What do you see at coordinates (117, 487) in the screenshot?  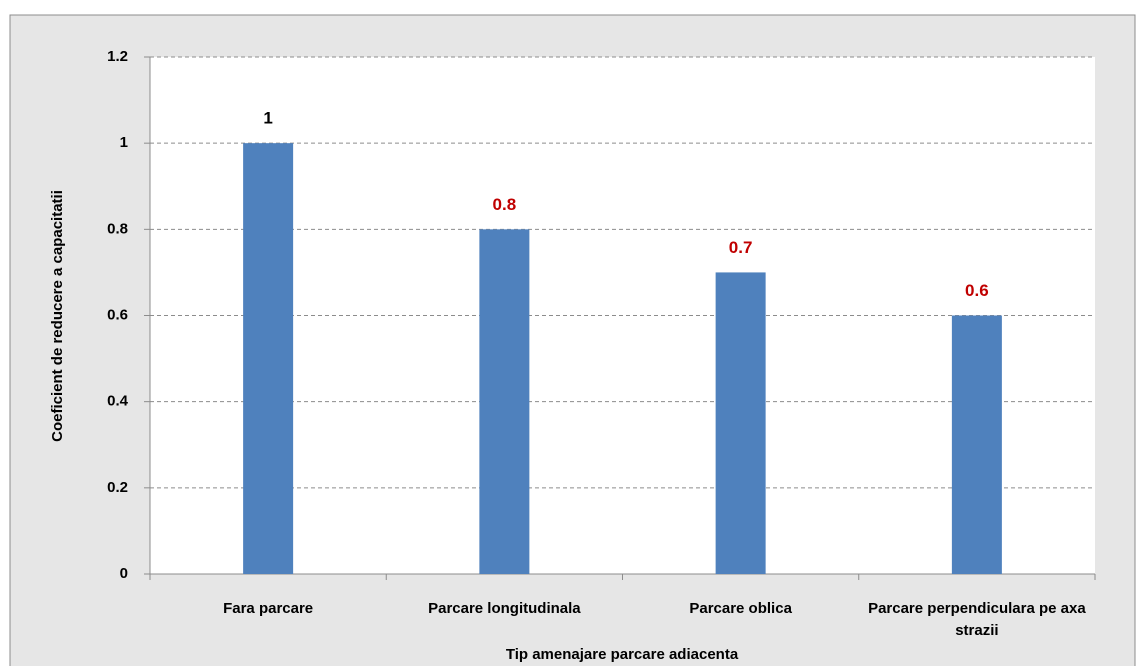 I see `y-tick-label: 0.2` at bounding box center [117, 487].